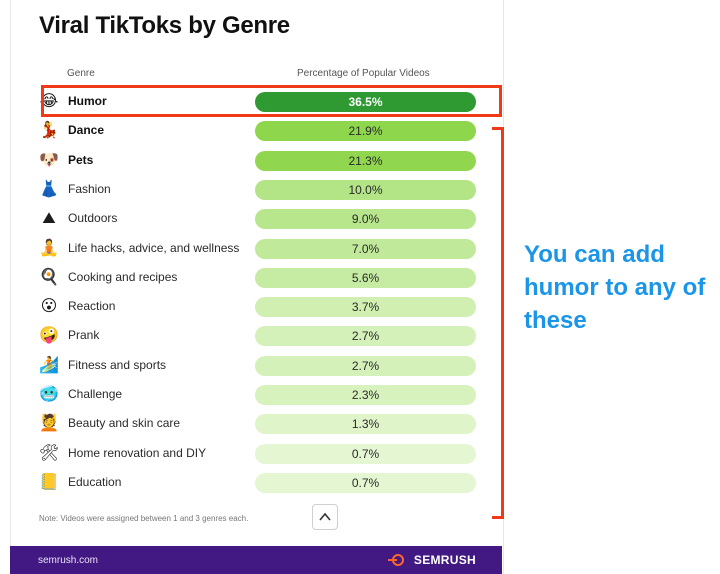  I want to click on table-row: 📒 Education 0.7%, so click(257, 482).